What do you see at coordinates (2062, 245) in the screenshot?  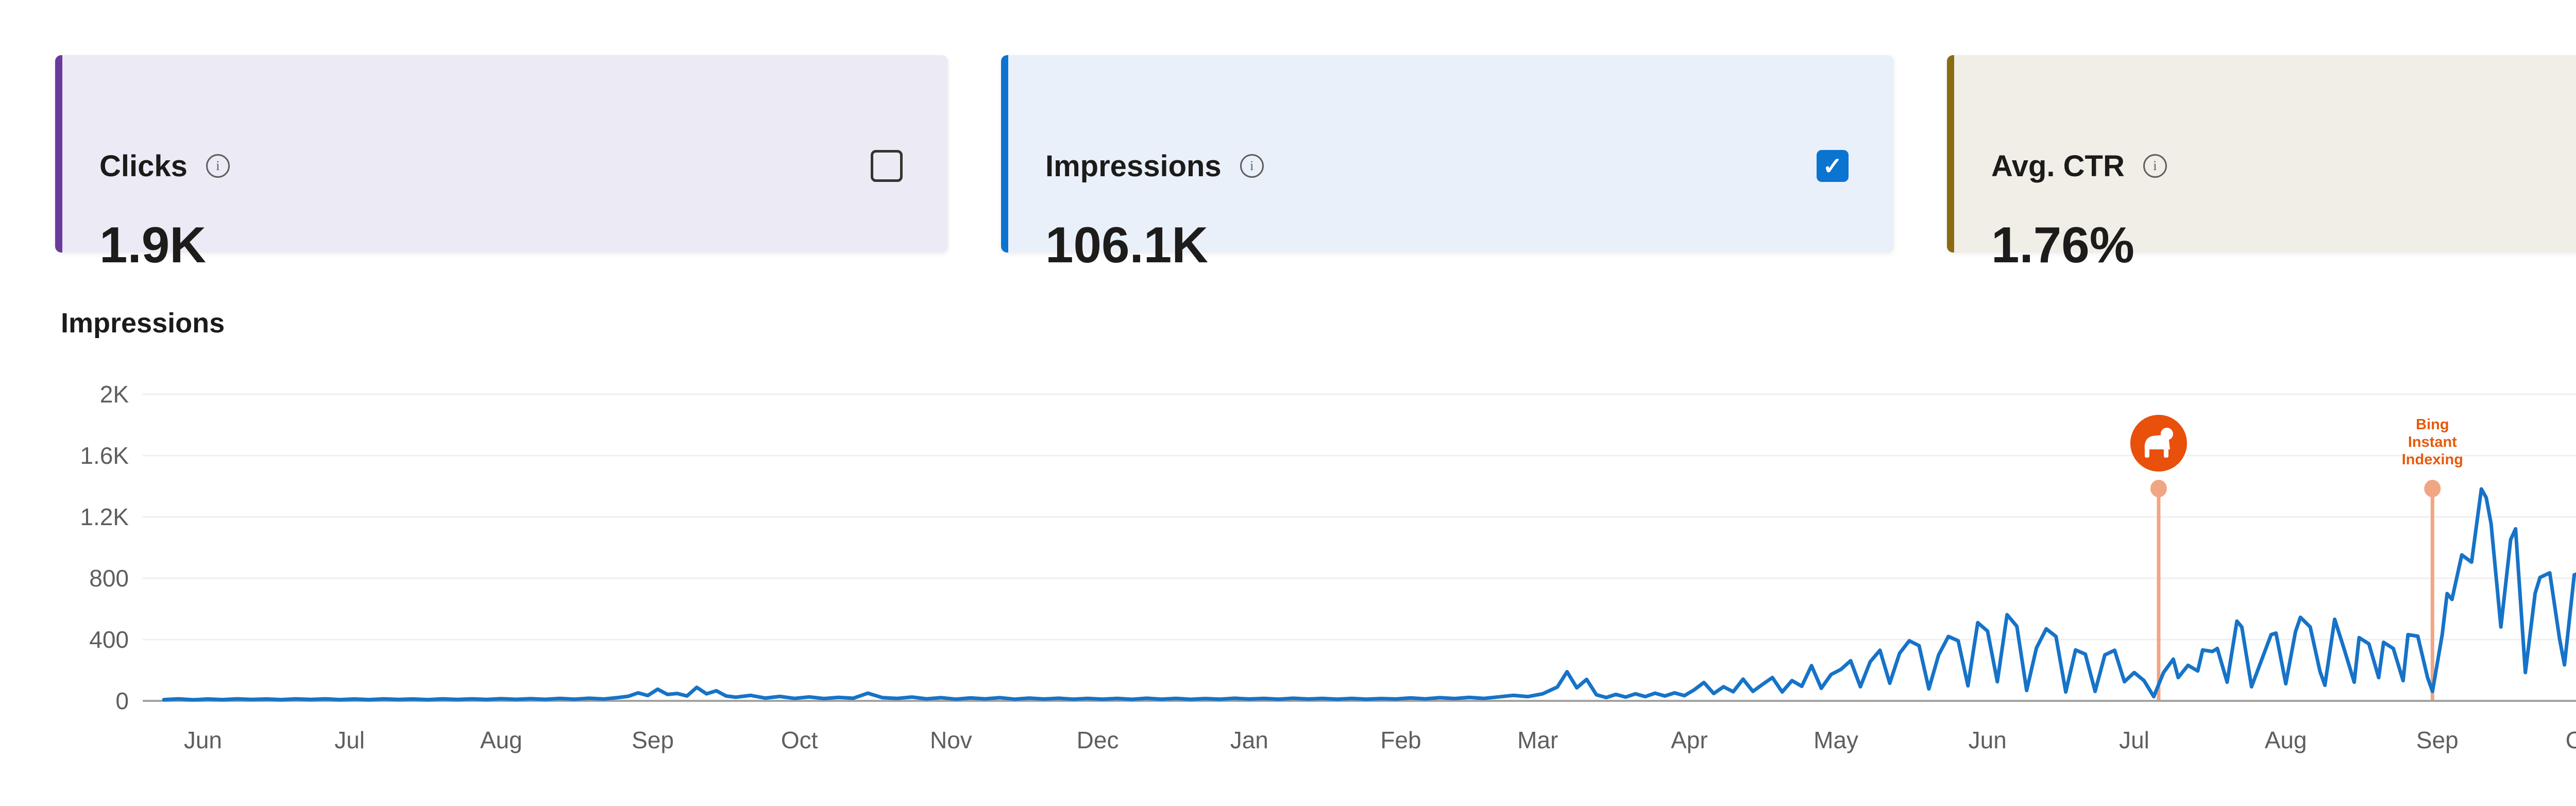 I see `card-value: 1.76%` at bounding box center [2062, 245].